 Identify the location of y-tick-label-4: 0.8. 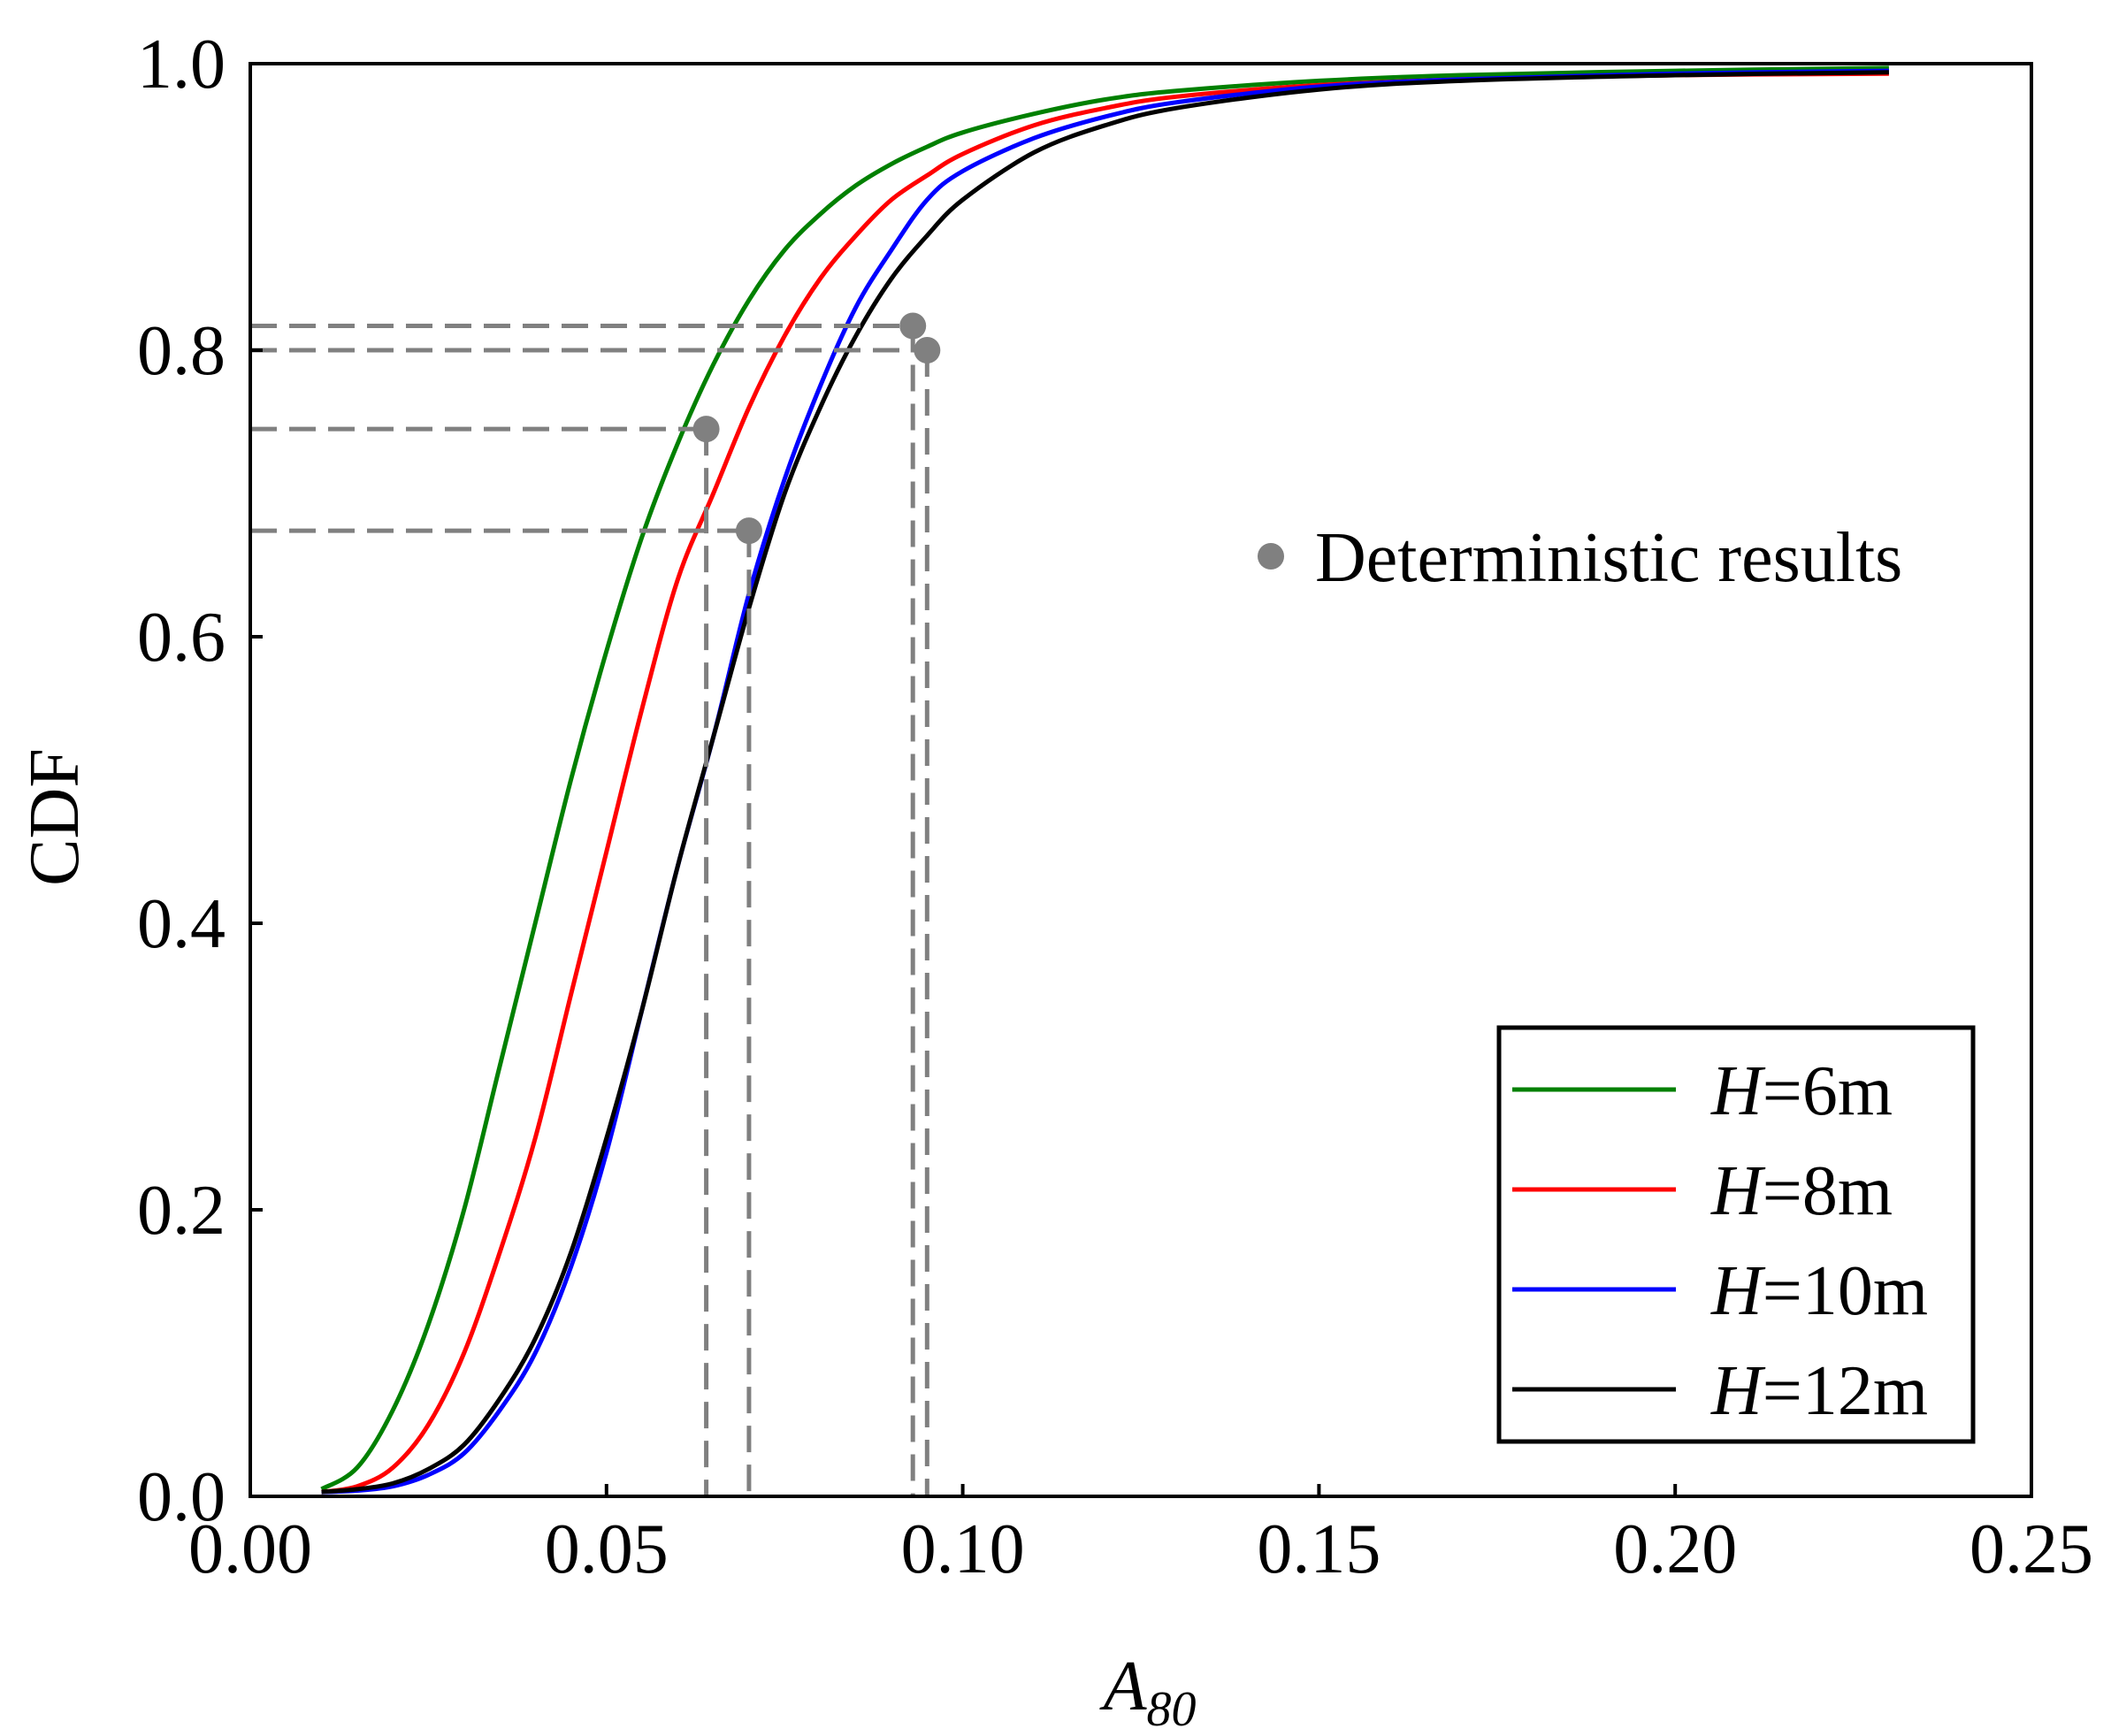
(181, 351).